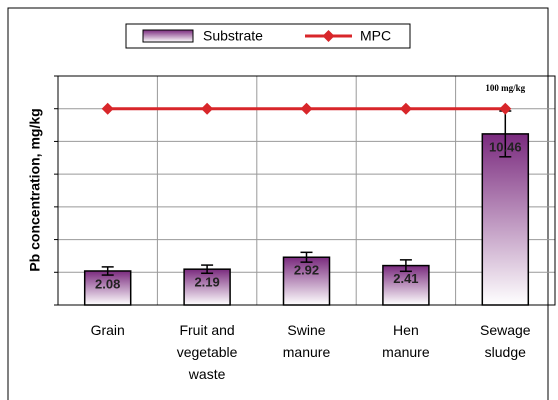 The height and width of the screenshot is (400, 558). What do you see at coordinates (206, 282) in the screenshot?
I see `value-label: 2.19` at bounding box center [206, 282].